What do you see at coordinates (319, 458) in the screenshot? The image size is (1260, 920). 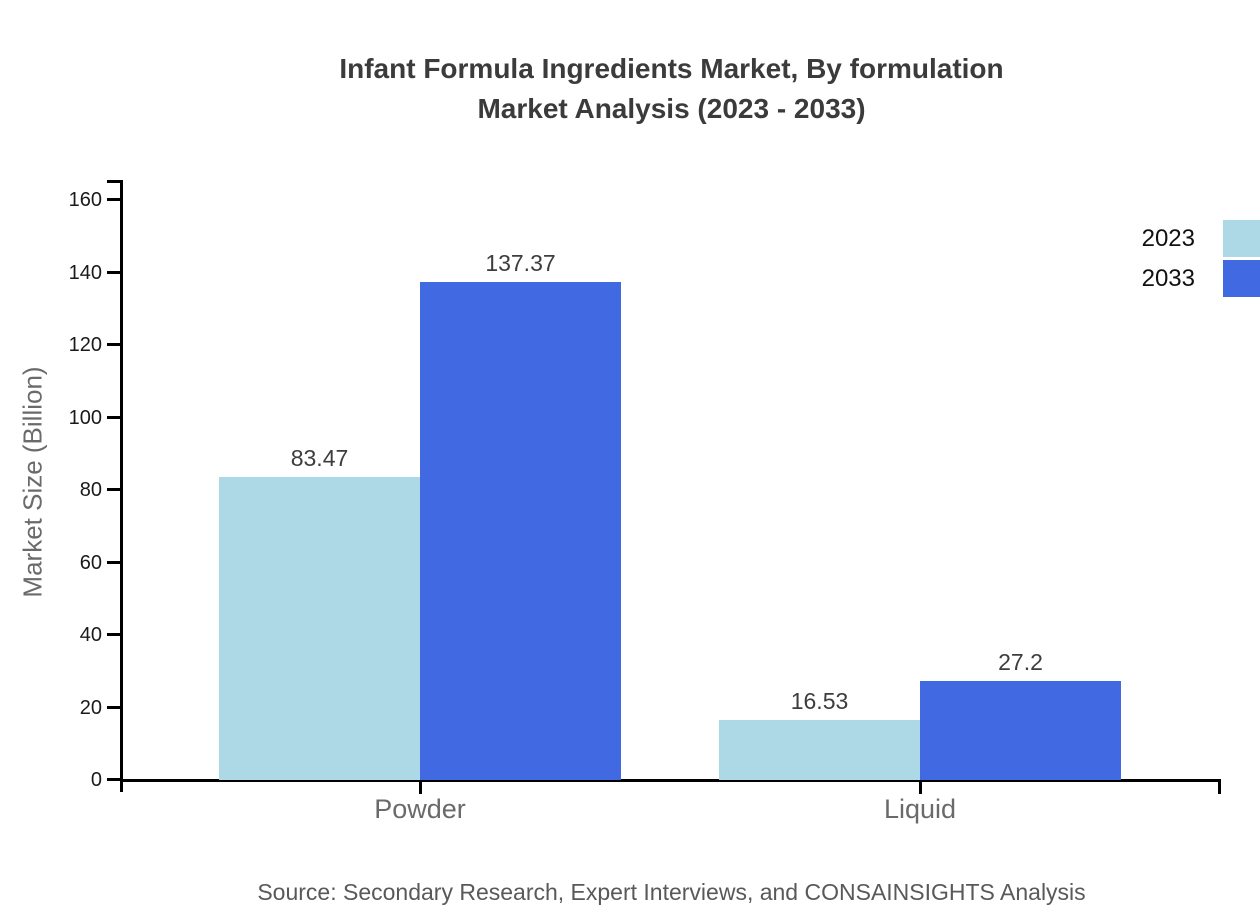 I see `value-label-powder-2023: 83.47` at bounding box center [319, 458].